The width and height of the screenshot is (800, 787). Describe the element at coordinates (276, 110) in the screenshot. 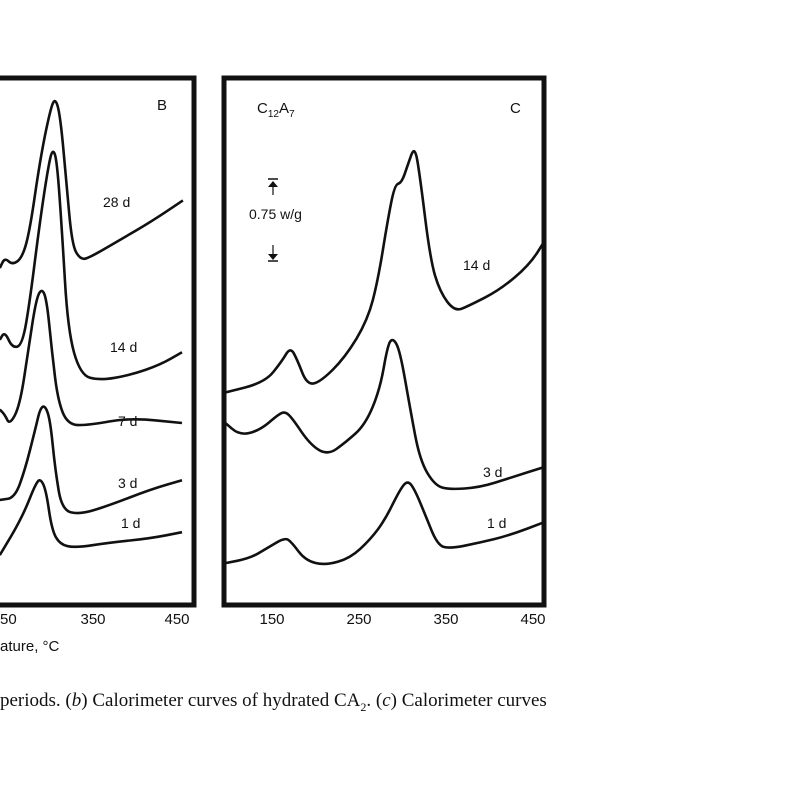

I see `panel-c-title: C12A7` at that location.